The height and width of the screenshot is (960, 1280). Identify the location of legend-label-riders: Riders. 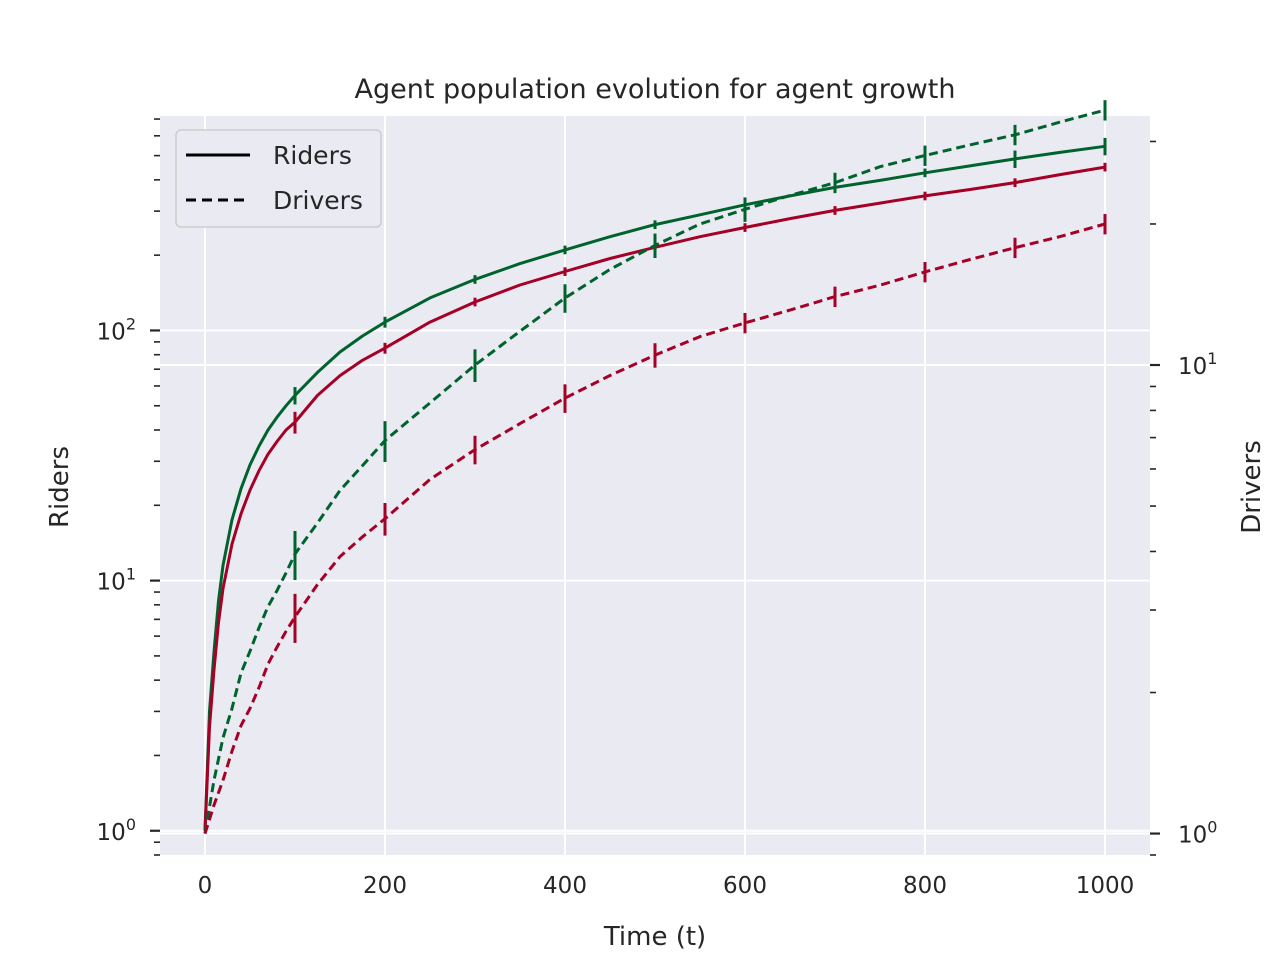
(312, 155).